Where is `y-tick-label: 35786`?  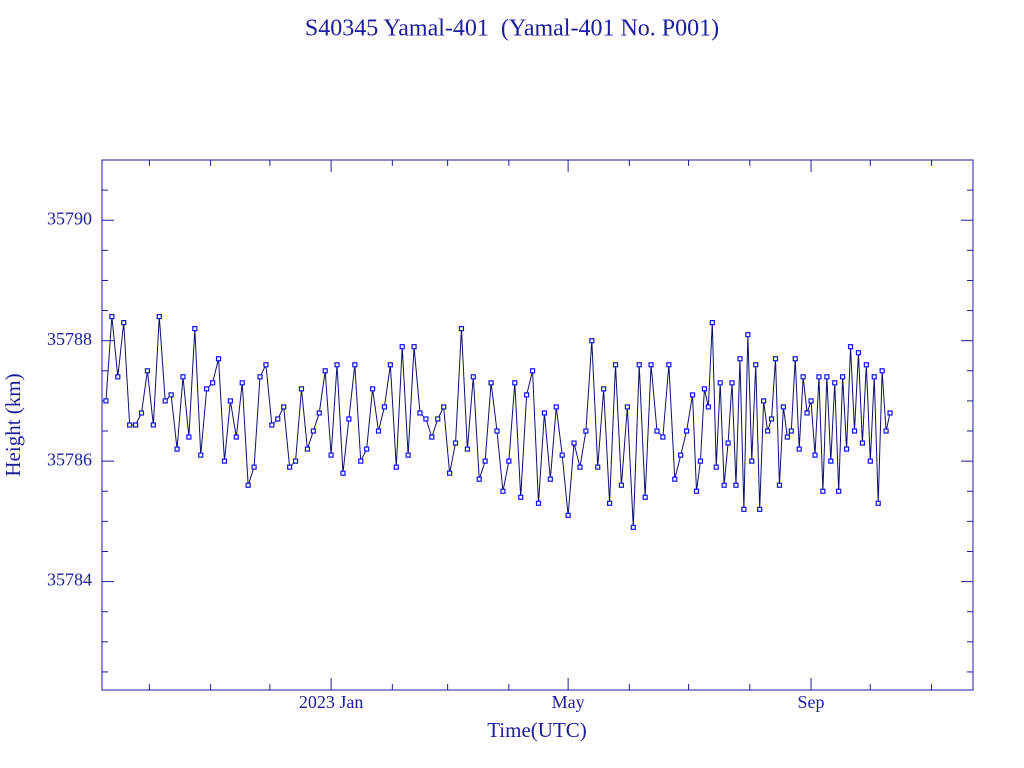 y-tick-label: 35786 is located at coordinates (69, 459).